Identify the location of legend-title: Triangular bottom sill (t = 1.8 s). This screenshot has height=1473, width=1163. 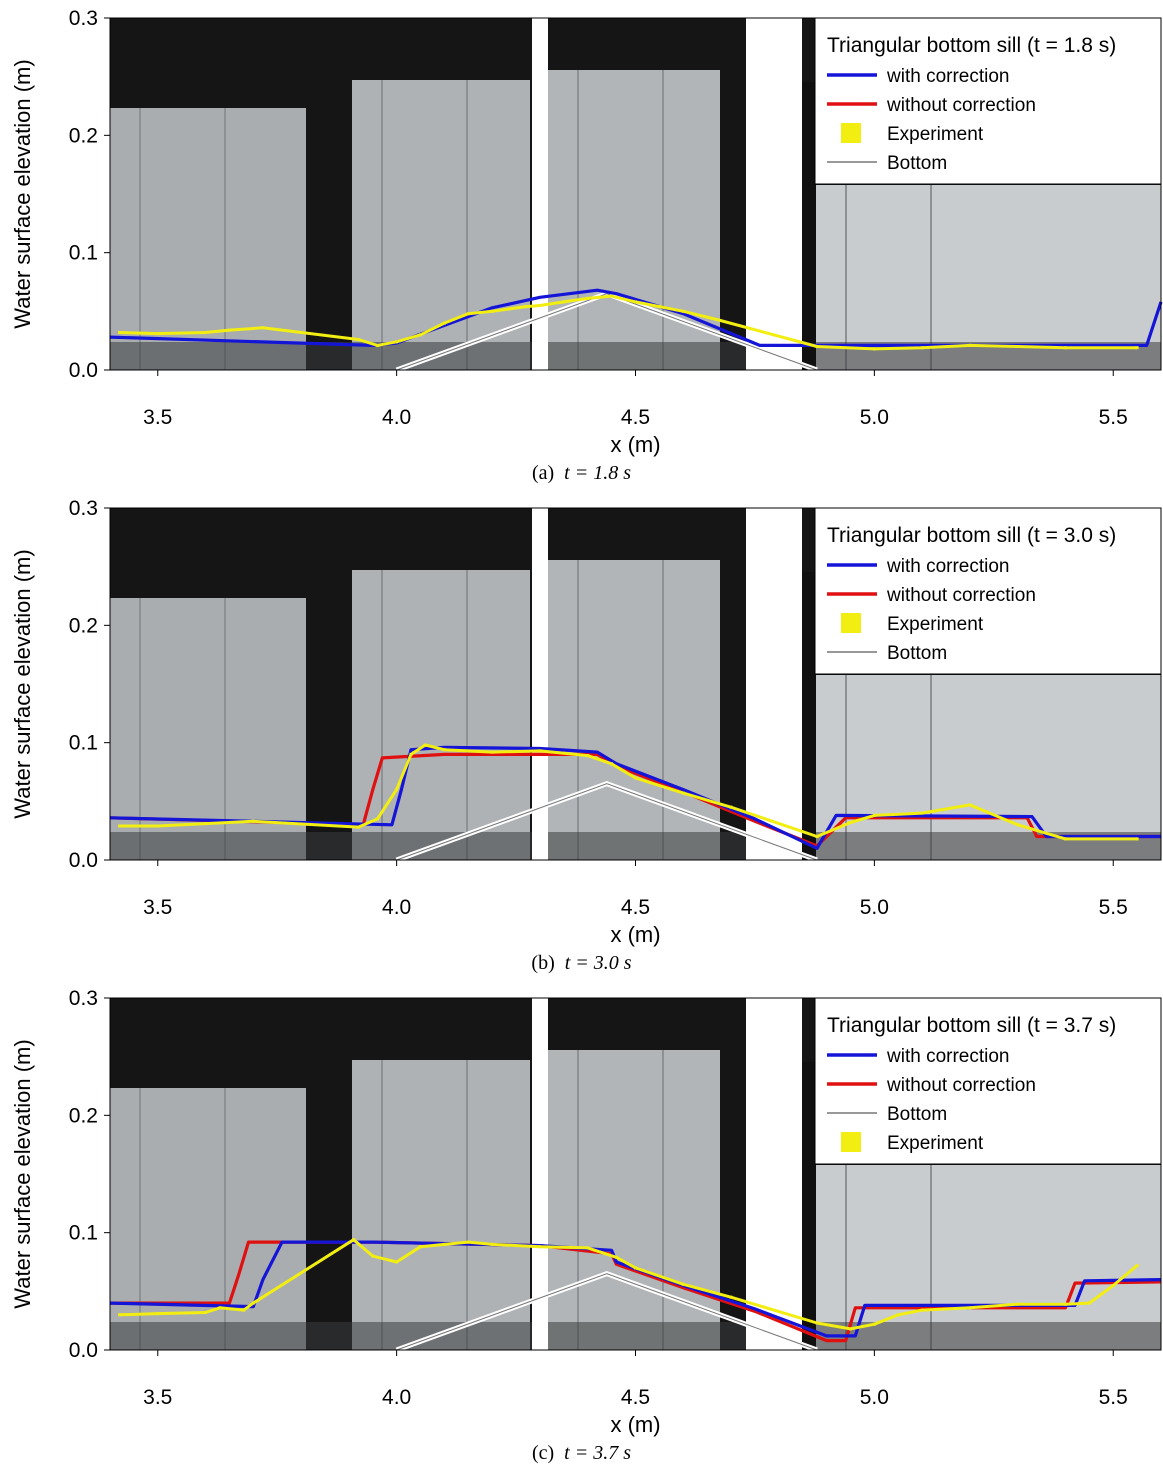
(971, 45).